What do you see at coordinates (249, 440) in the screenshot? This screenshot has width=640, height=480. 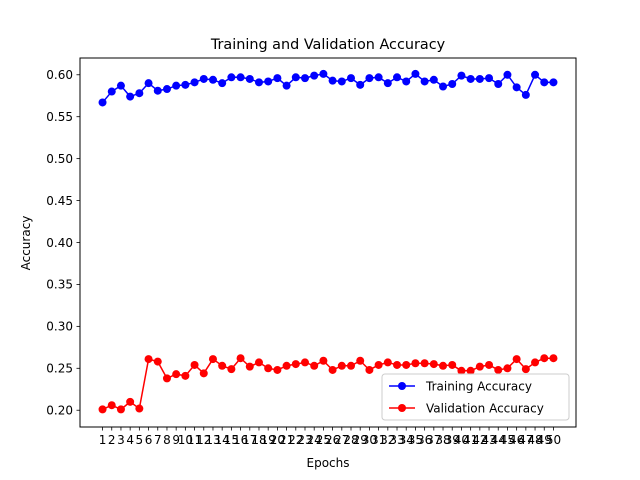 I see `x-tick-label: 17` at bounding box center [249, 440].